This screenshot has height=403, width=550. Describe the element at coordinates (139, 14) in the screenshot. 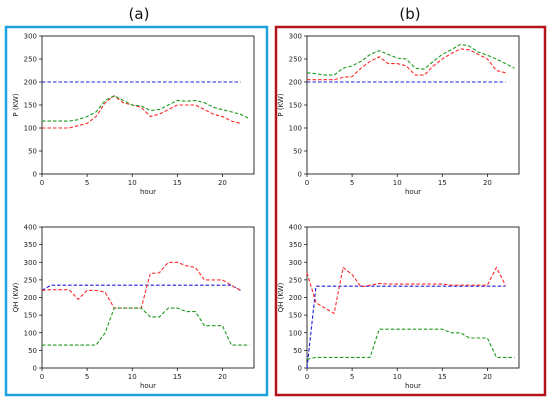

I see `panel-label-a: (a)` at that location.